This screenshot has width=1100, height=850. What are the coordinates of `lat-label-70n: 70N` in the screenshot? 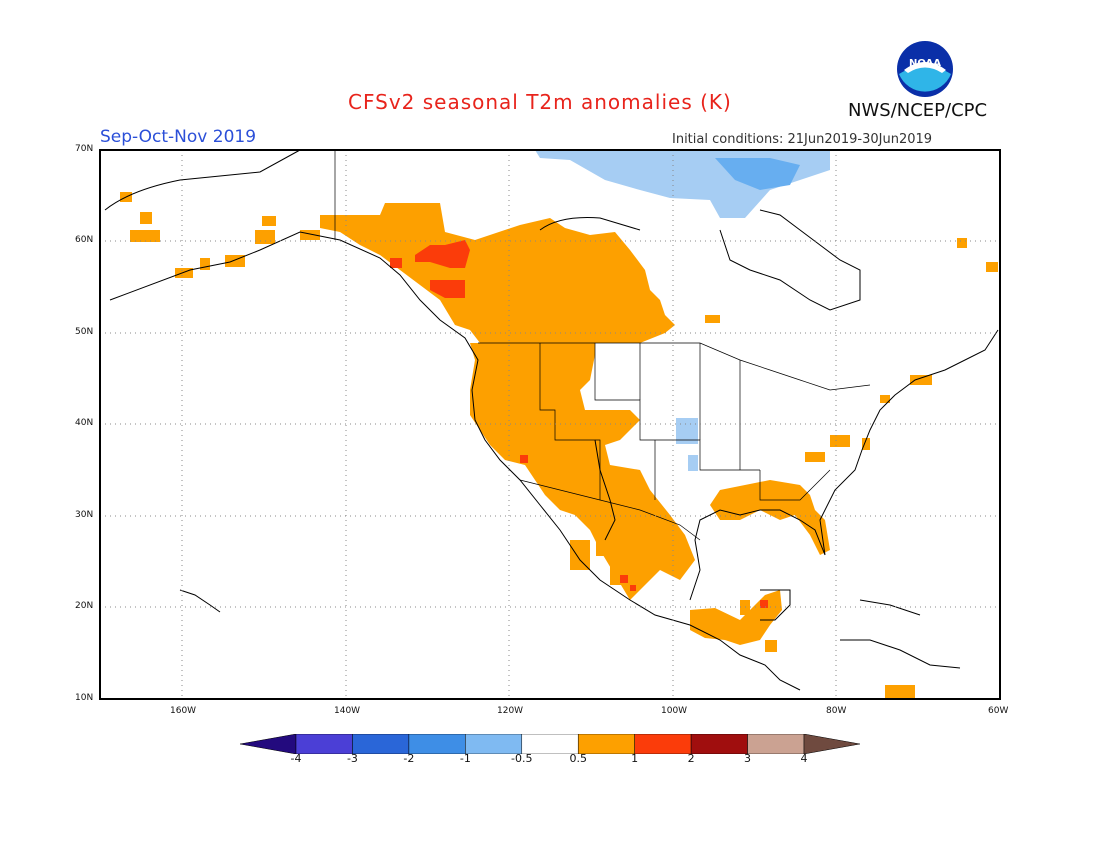 It's located at (84, 149).